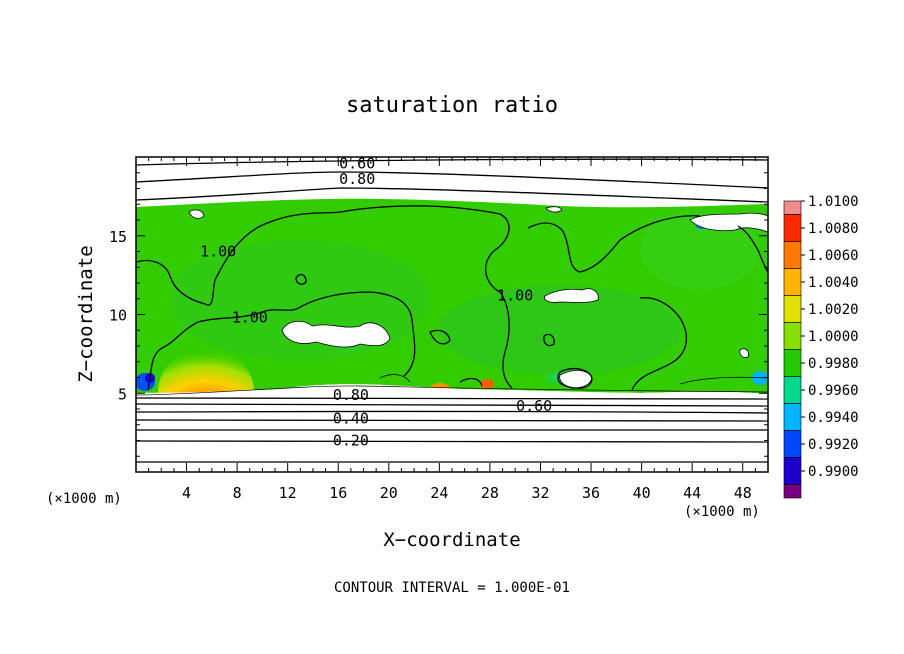 Image resolution: width=904 pixels, height=654 pixels. Describe the element at coordinates (118, 237) in the screenshot. I see `y-tick-label: 15` at that location.